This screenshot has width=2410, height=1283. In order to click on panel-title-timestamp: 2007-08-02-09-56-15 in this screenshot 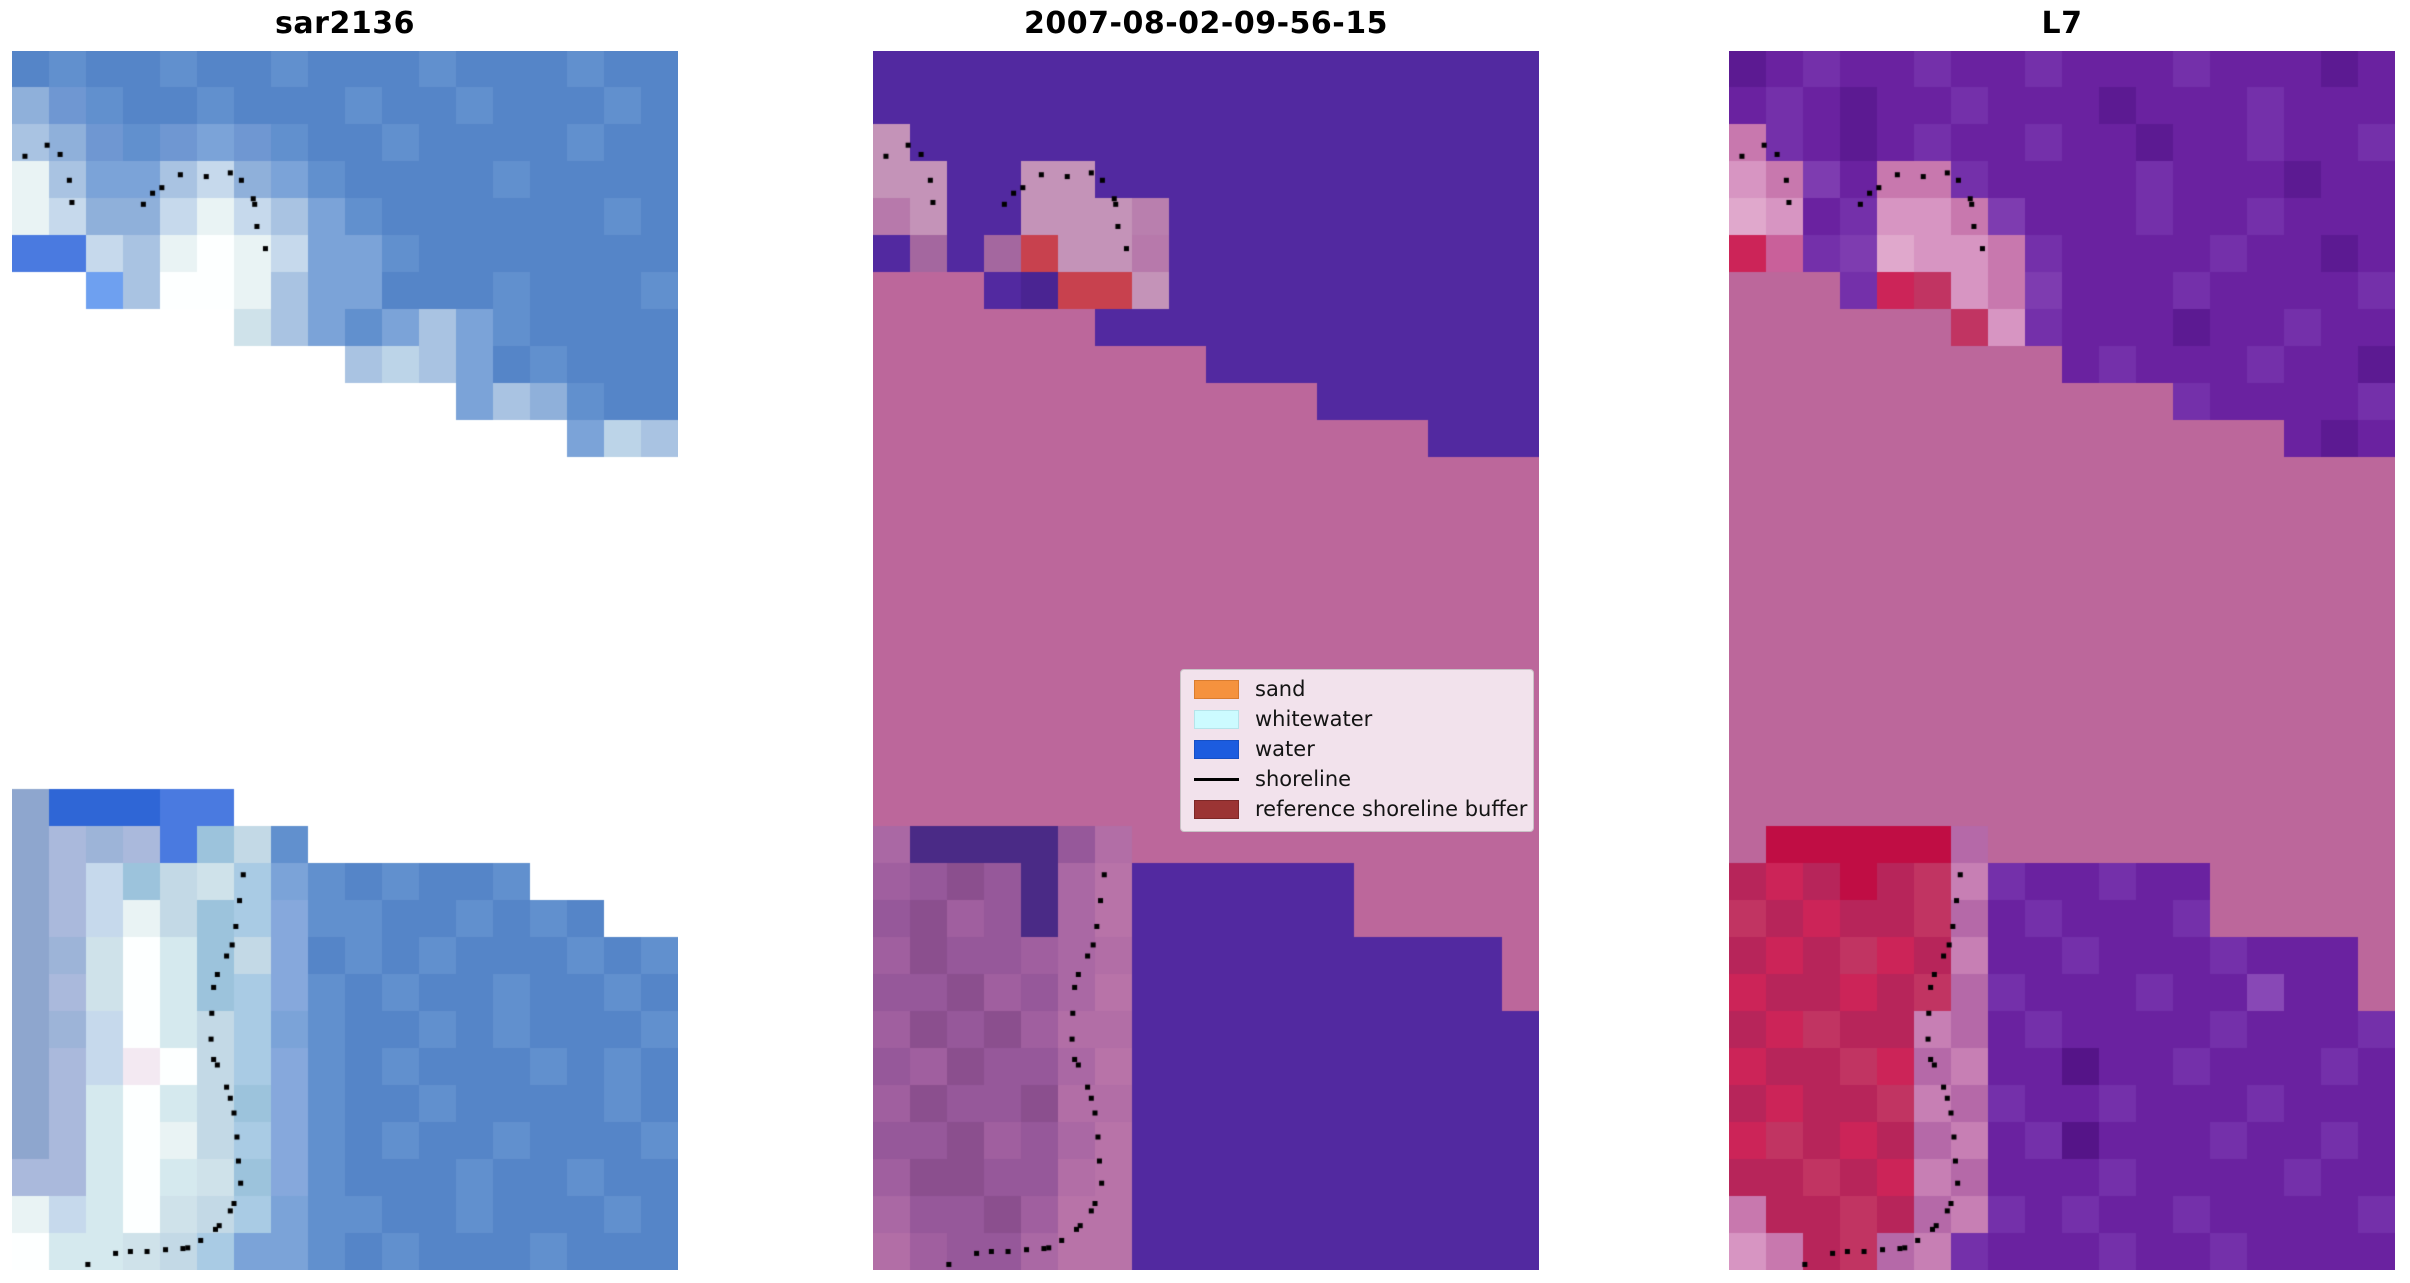, I will do `click(1206, 23)`.